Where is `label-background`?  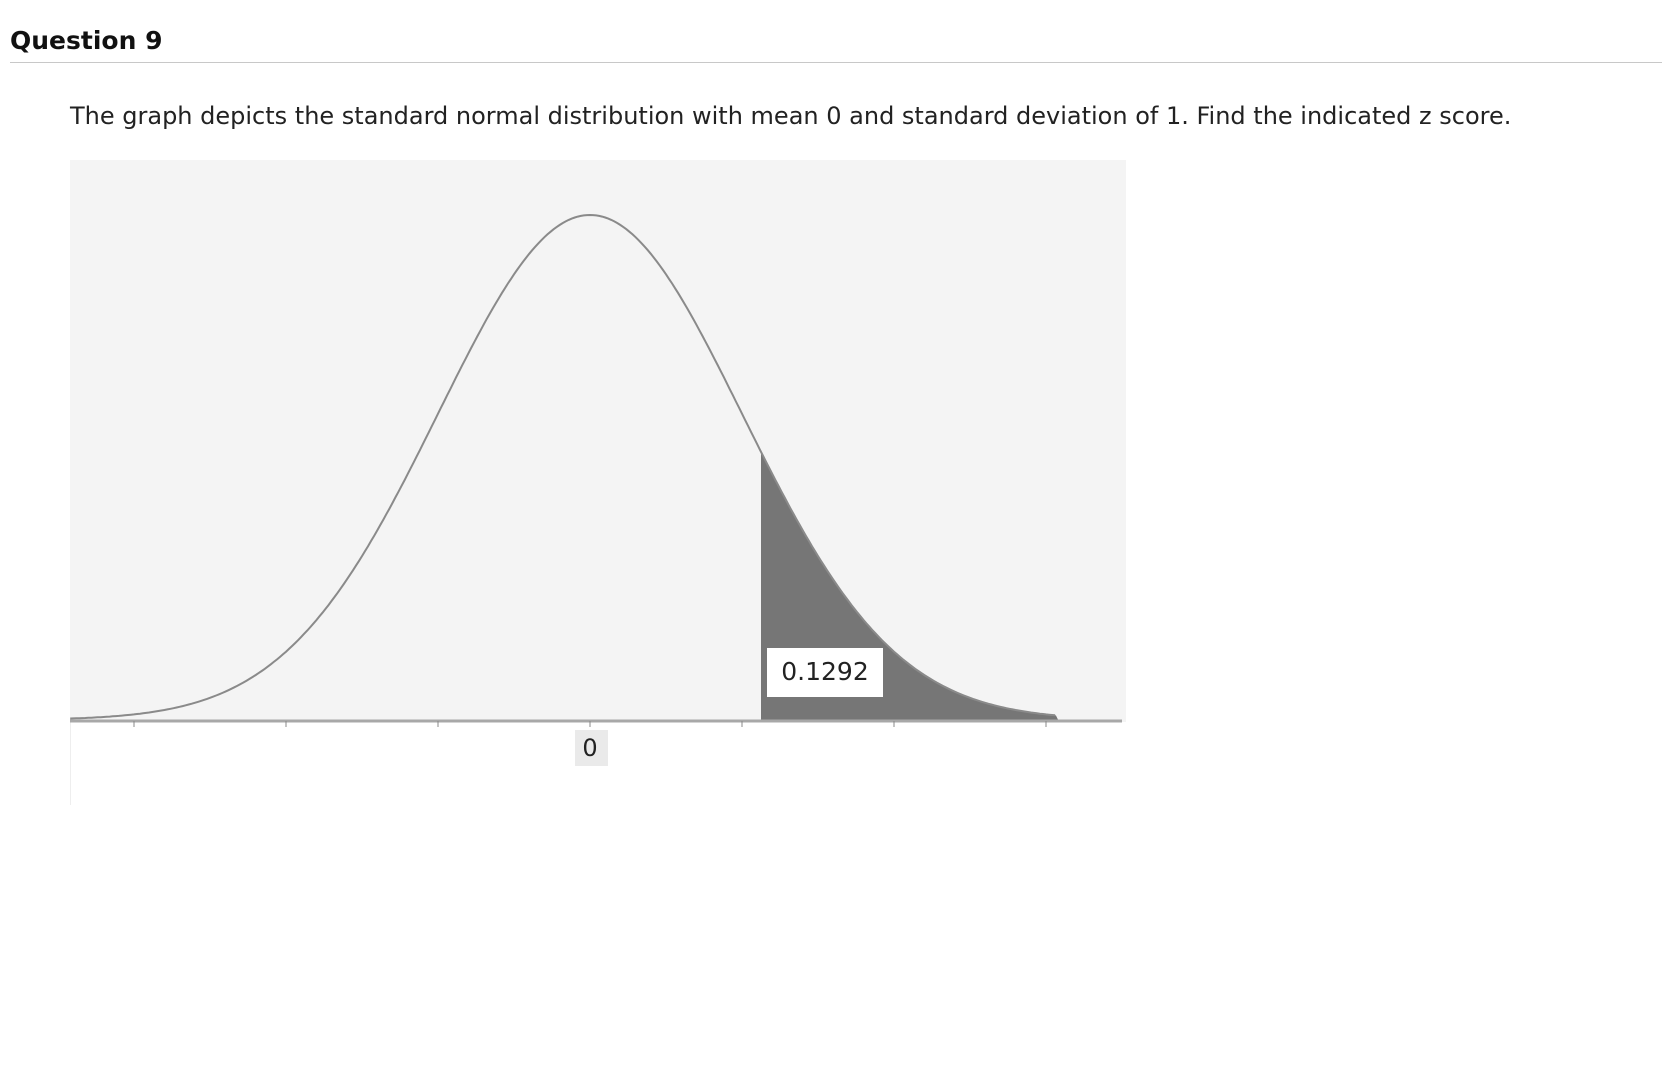
label-background is located at coordinates (591, 748).